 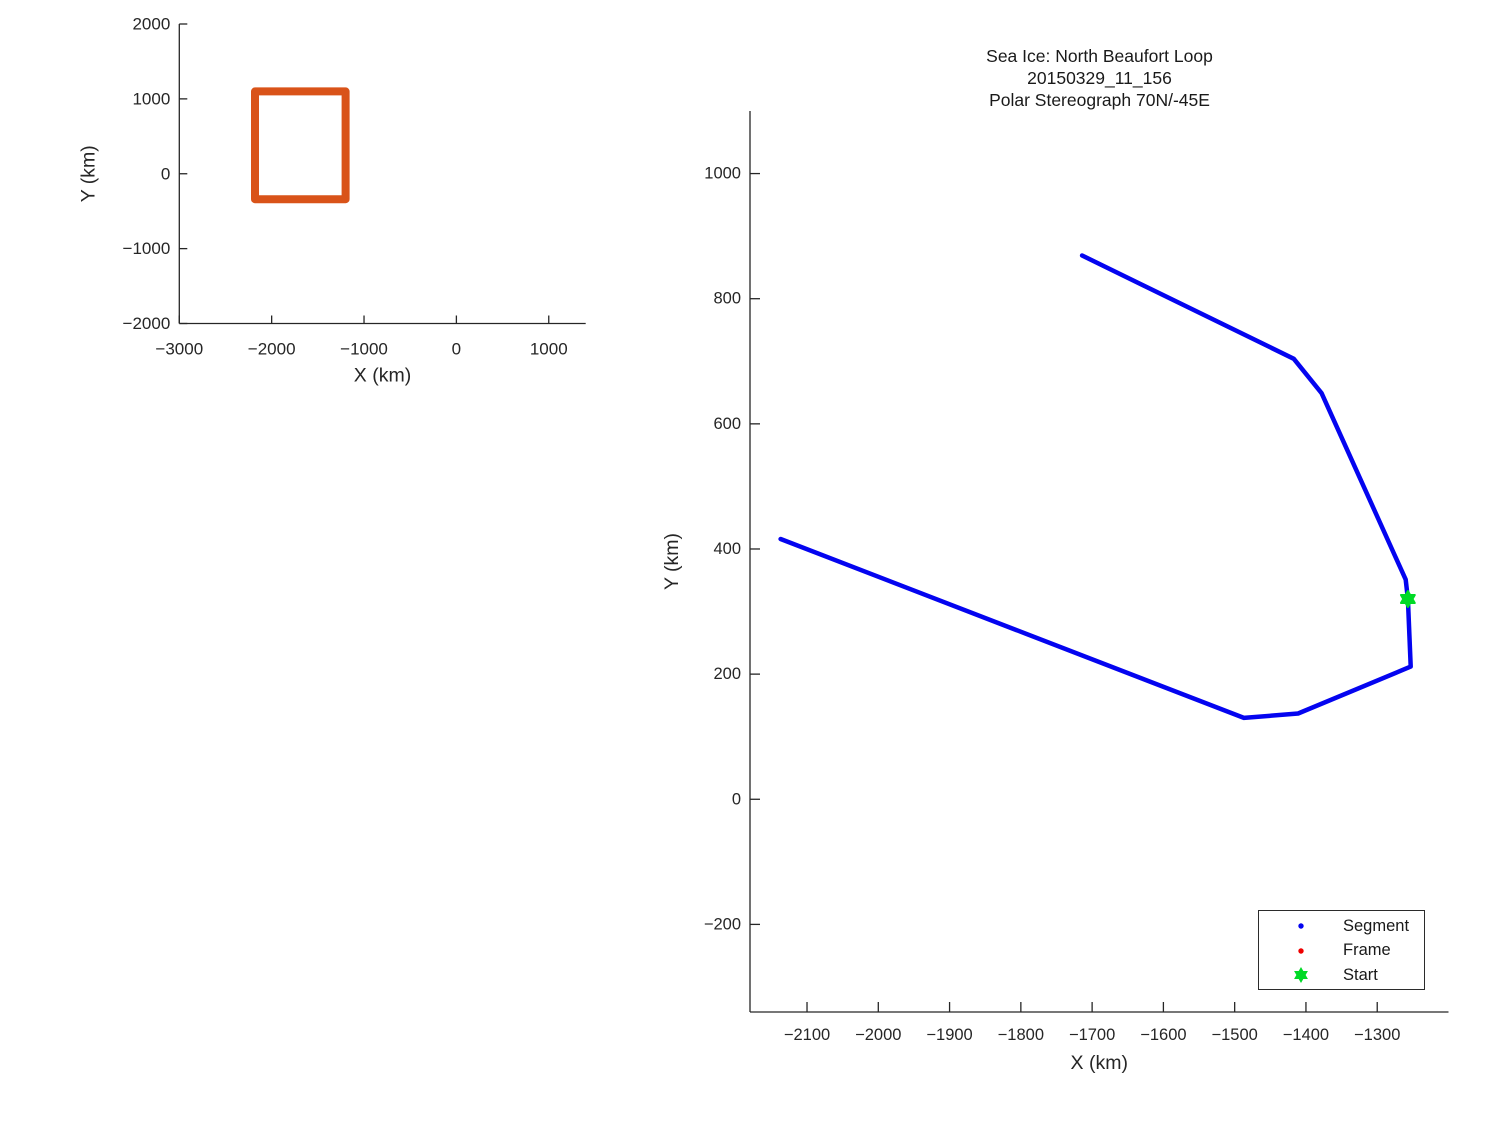 I want to click on overview-x-tick-label-3: 0, so click(x=456, y=349).